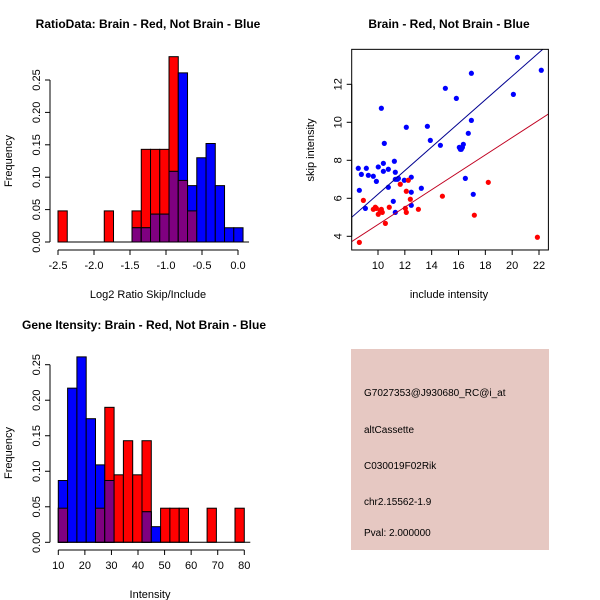 The image size is (600, 600). I want to click on x-tick-label: -0.5, so click(202, 266).